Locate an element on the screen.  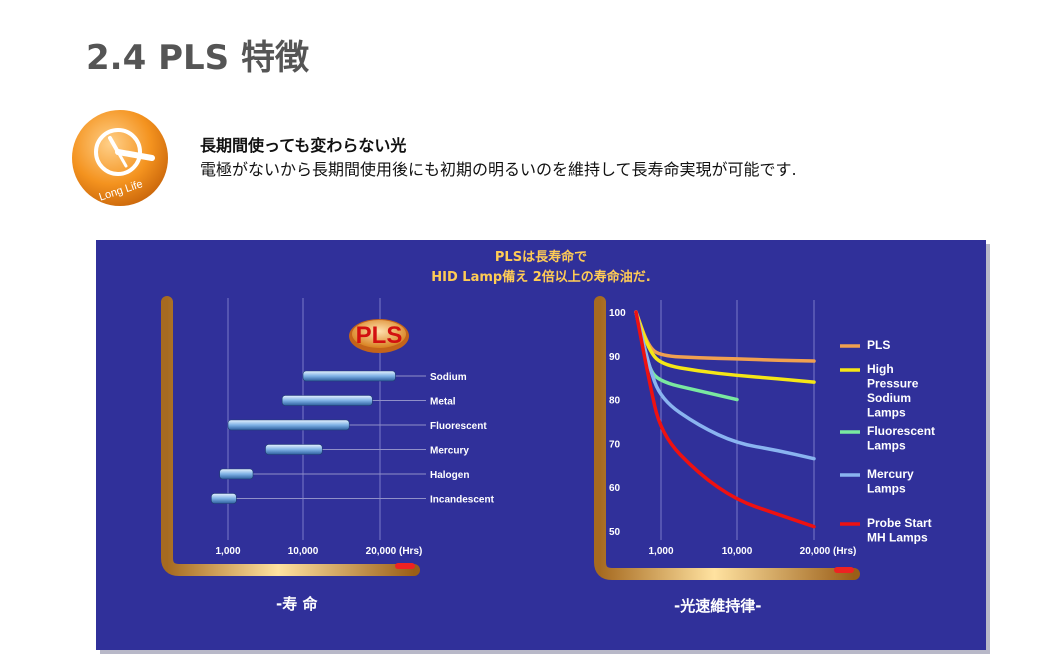
maintenance-y-tick: 70 is located at coordinates (615, 444).